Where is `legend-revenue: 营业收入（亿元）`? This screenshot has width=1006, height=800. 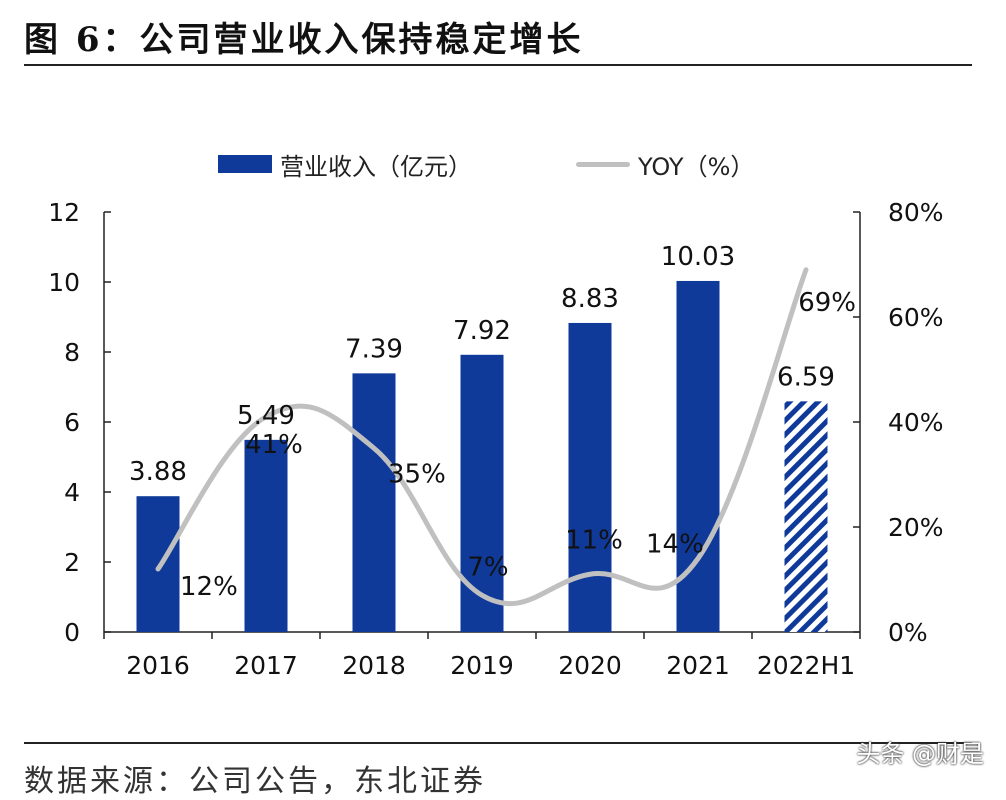 legend-revenue: 营业收入（亿元） is located at coordinates (345, 164).